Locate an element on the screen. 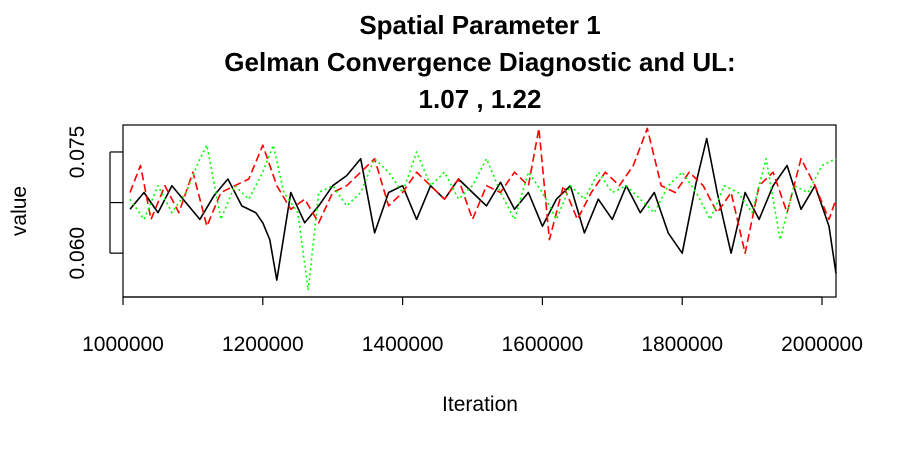  x-tick-label: 1600000 is located at coordinates (543, 344).